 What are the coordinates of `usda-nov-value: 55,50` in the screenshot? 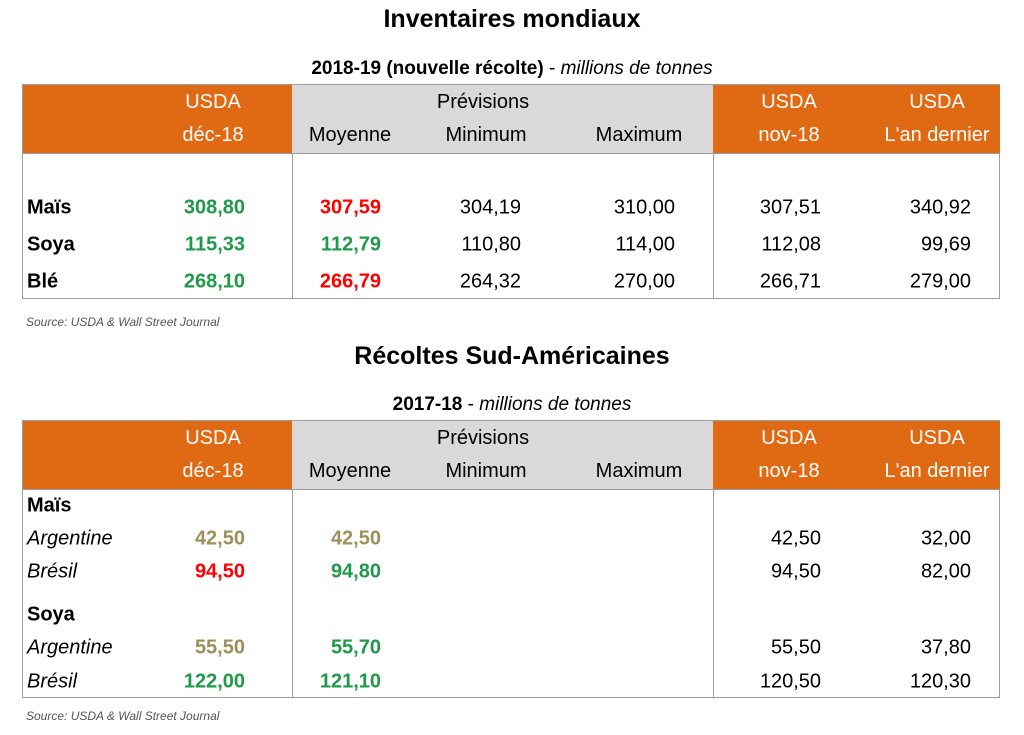 It's located at (795, 647).